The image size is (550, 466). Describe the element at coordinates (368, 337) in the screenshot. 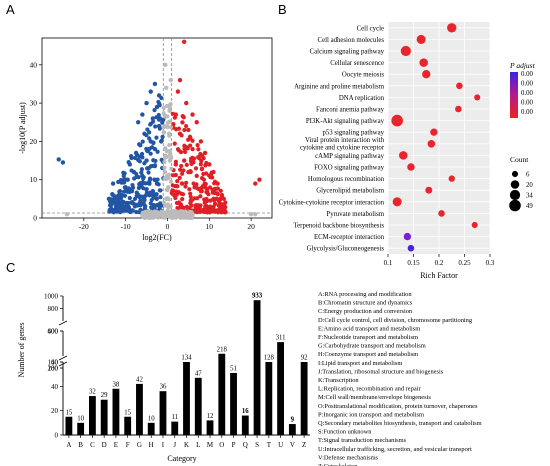

I see `cog-legend-item: F:Nucleotide transport and metabolism` at that location.